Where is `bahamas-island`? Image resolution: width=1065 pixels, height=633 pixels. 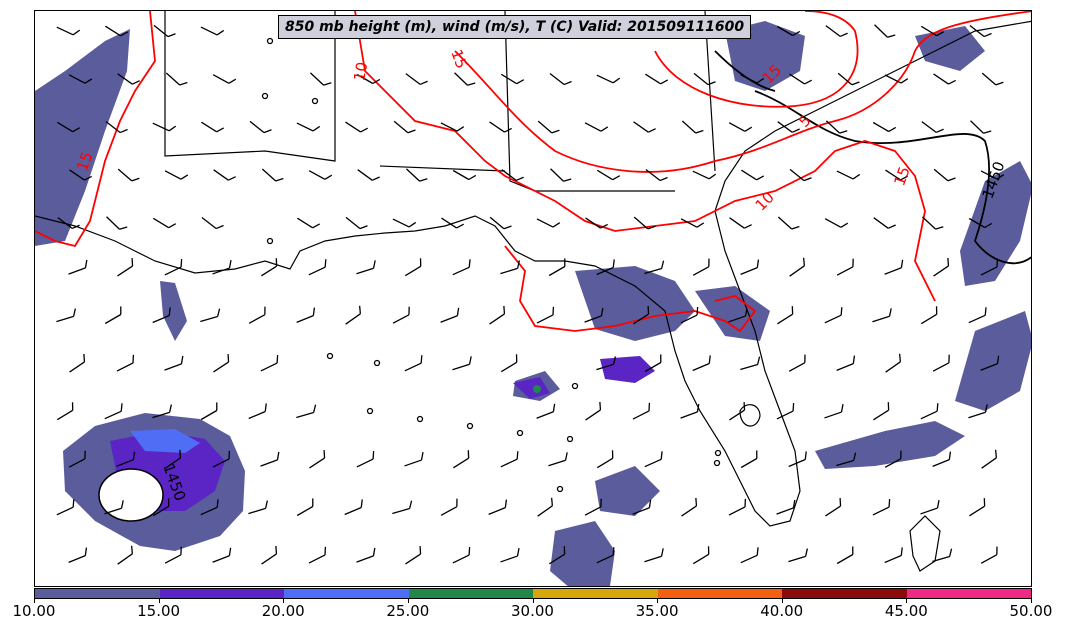 bahamas-island is located at coordinates (925, 543).